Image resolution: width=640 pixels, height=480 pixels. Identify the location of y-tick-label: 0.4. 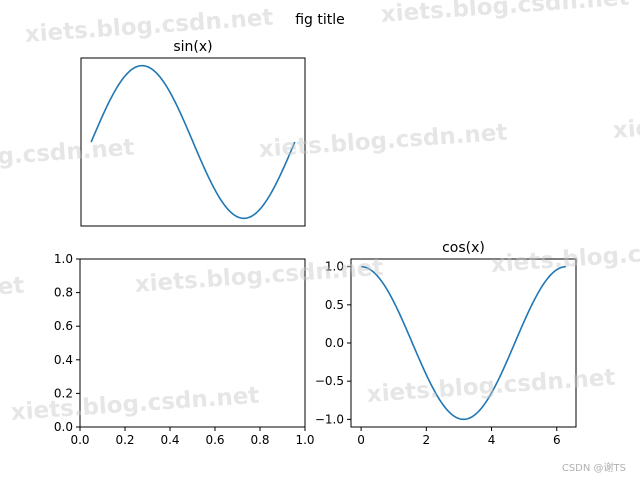
(63, 360).